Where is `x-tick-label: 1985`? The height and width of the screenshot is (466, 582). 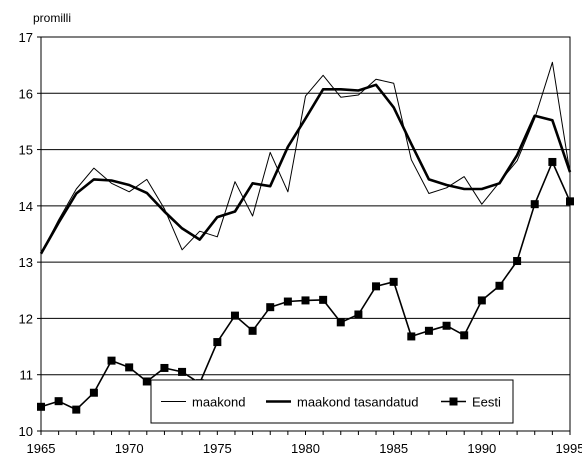
x-tick-label: 1985 is located at coordinates (393, 448).